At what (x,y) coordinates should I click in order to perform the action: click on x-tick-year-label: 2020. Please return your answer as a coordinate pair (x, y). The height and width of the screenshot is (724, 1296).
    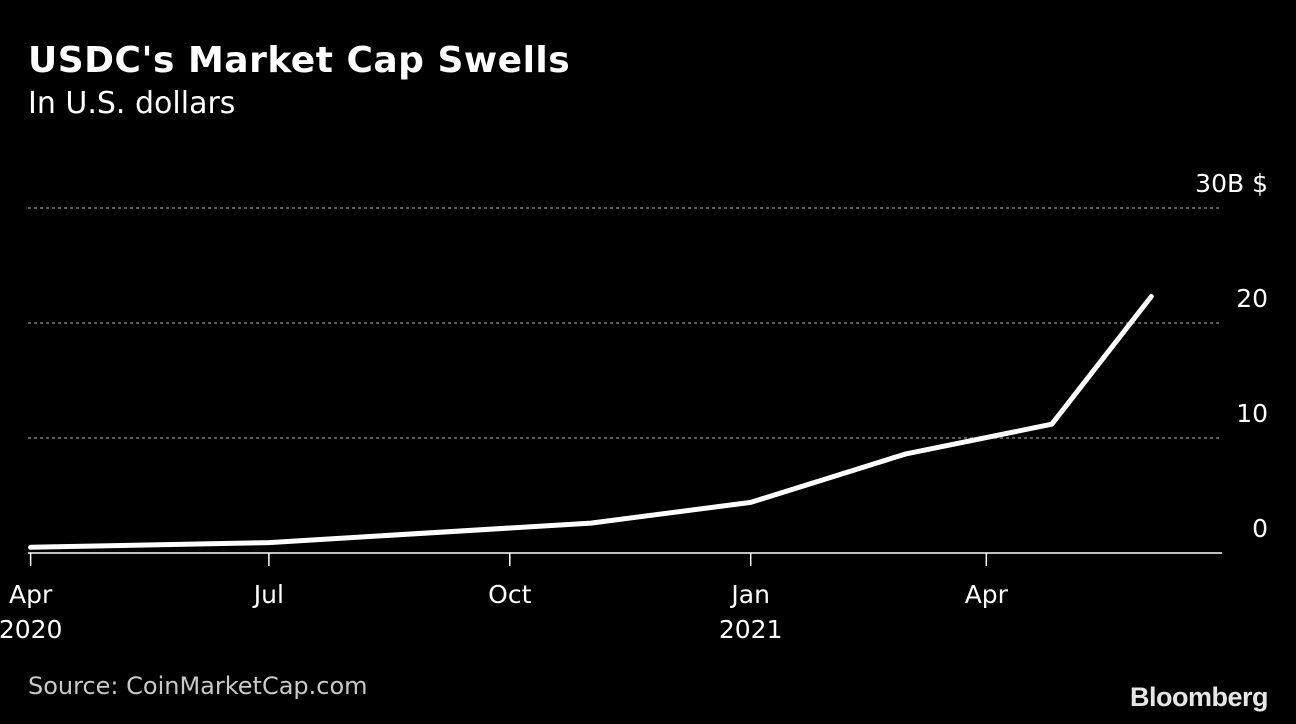
    Looking at the image, I should click on (31, 629).